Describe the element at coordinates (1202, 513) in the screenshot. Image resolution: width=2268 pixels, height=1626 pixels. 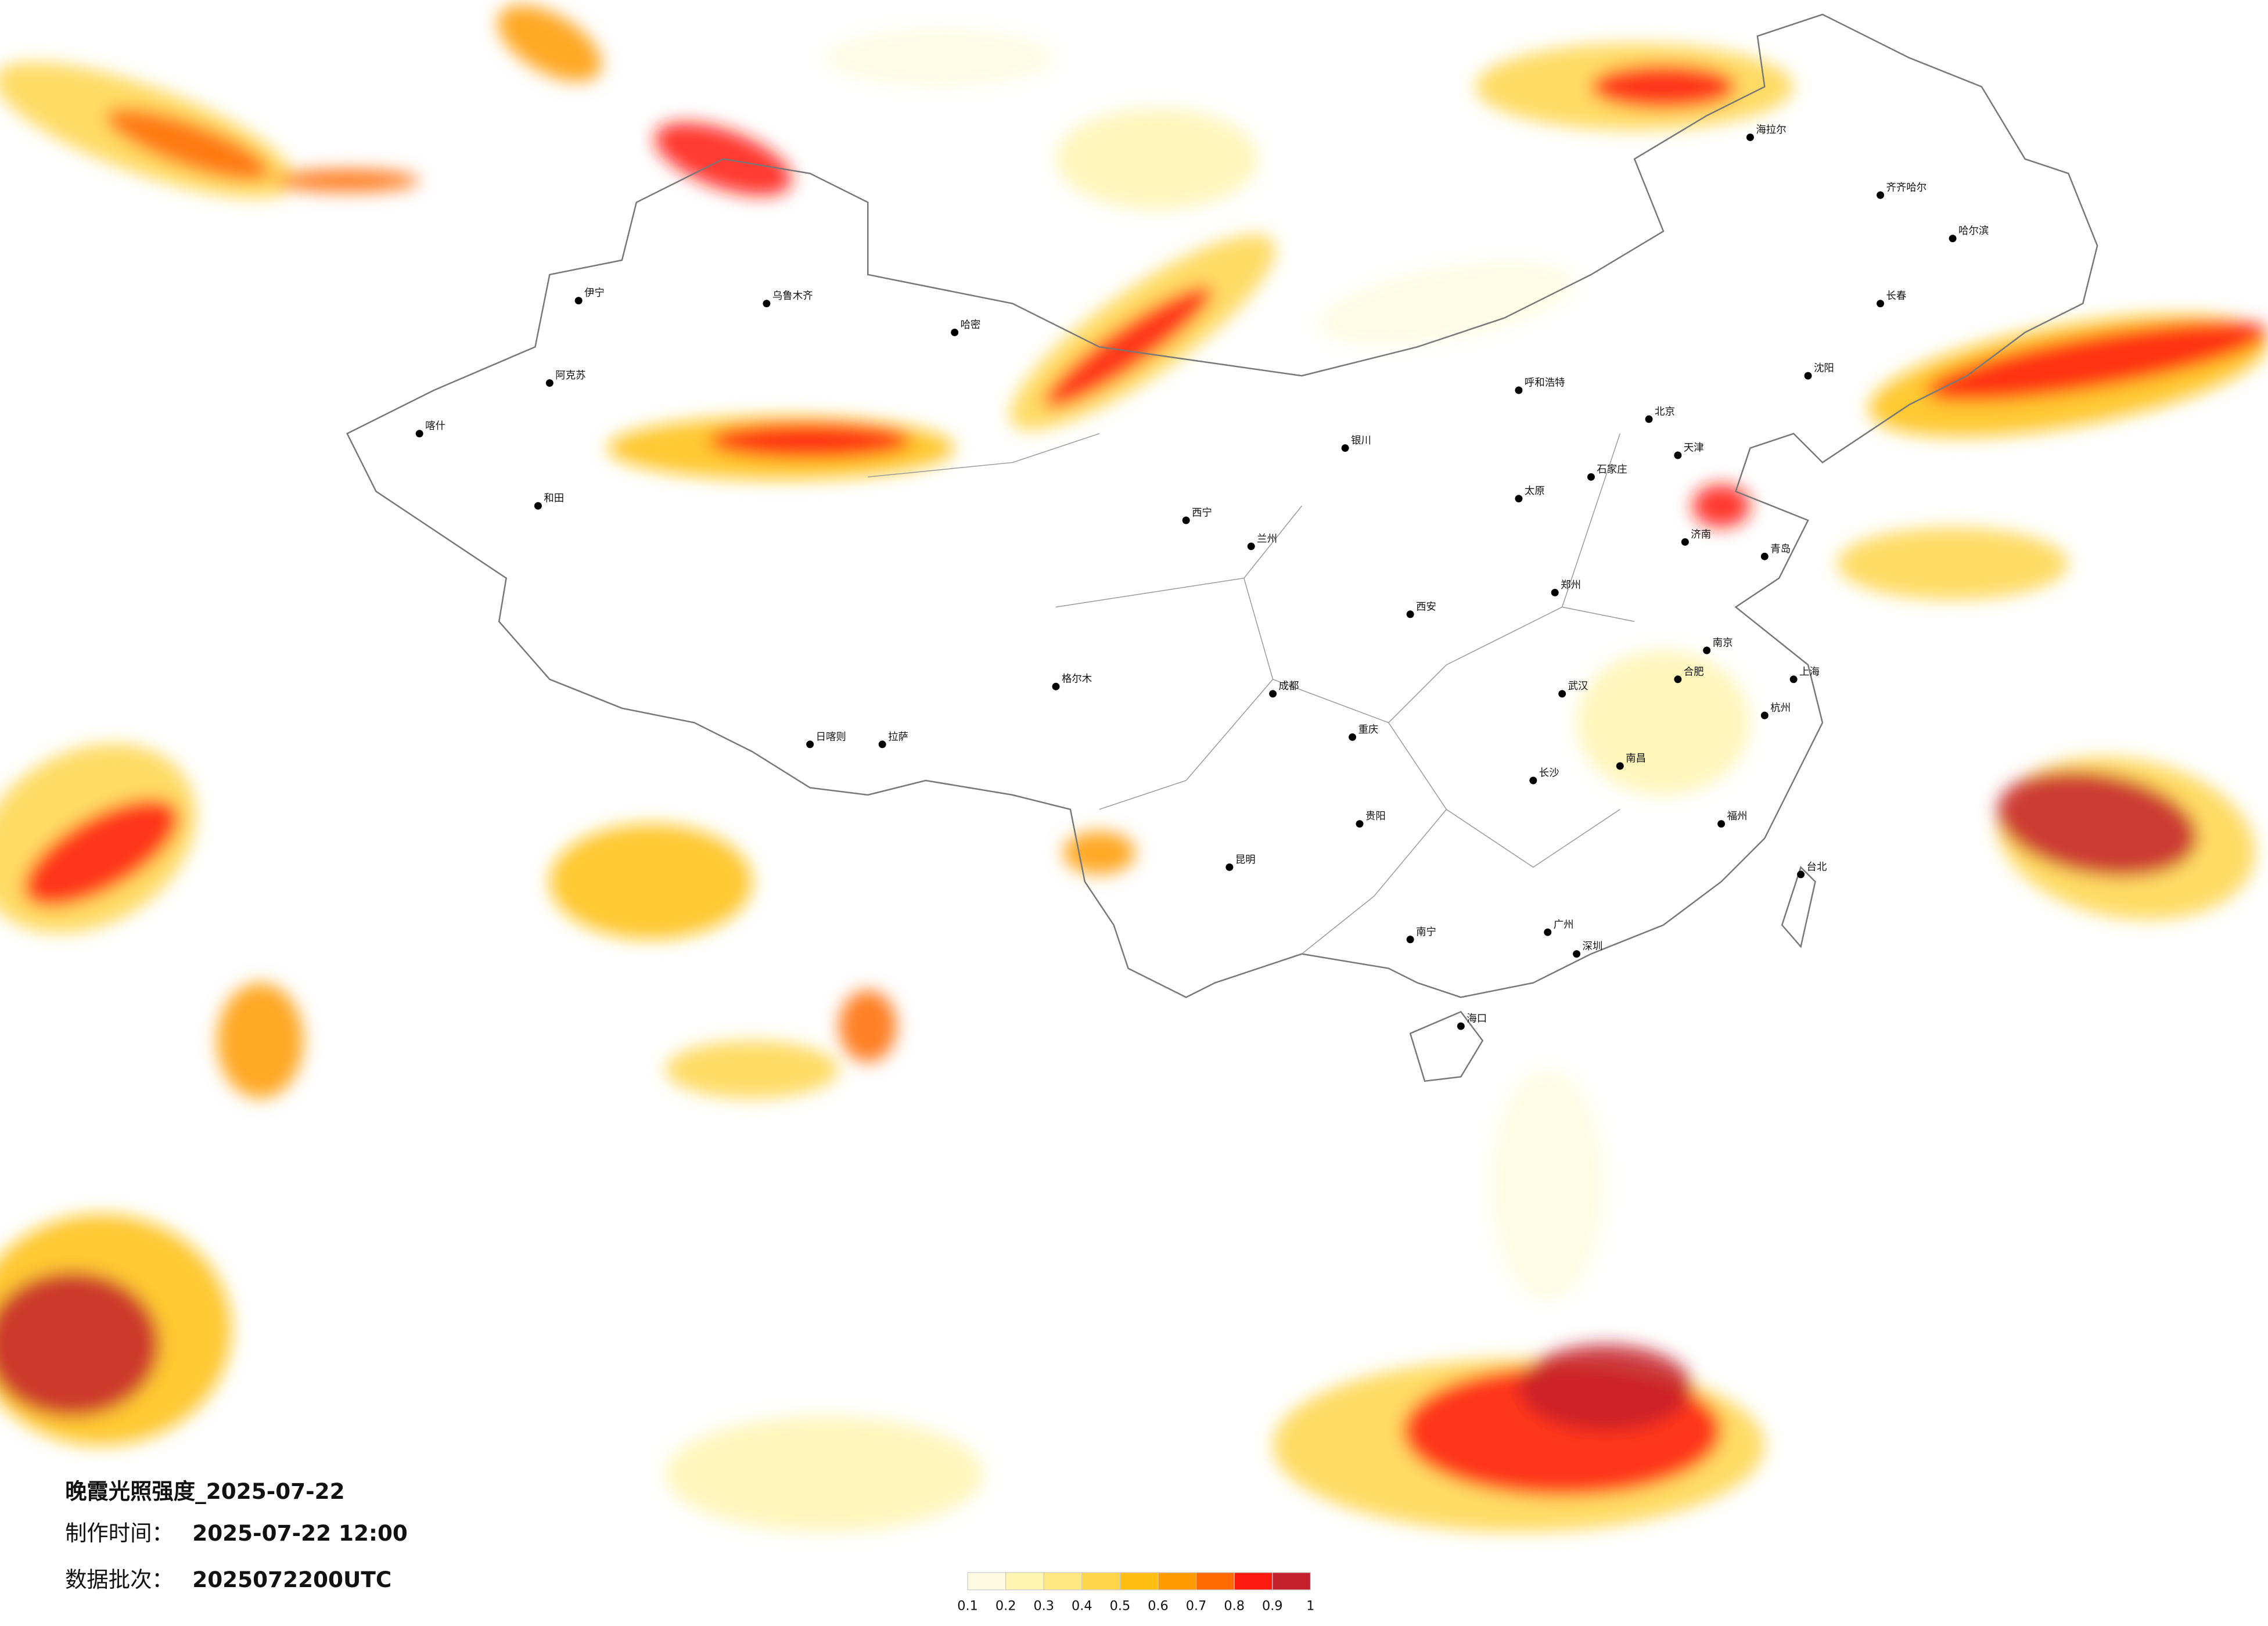
I see `city-label: 西宁` at that location.